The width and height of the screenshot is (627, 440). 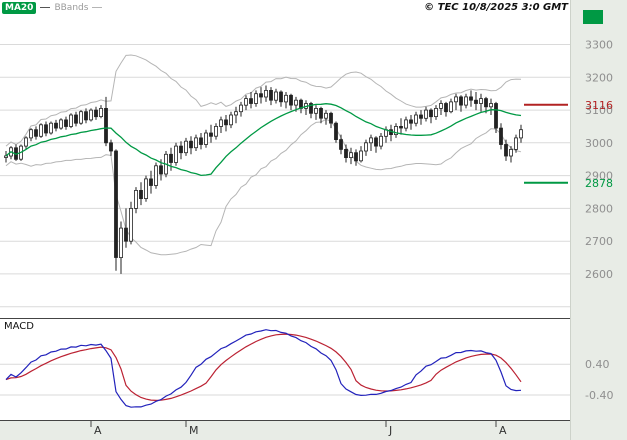 I want to click on support-resistance-layer, so click(x=546, y=143).